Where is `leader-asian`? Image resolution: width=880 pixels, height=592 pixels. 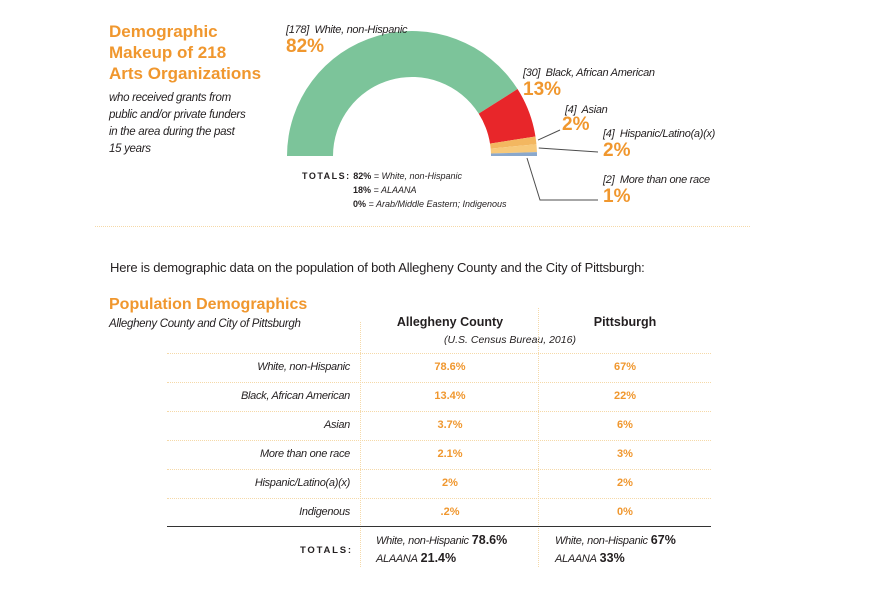 leader-asian is located at coordinates (549, 135).